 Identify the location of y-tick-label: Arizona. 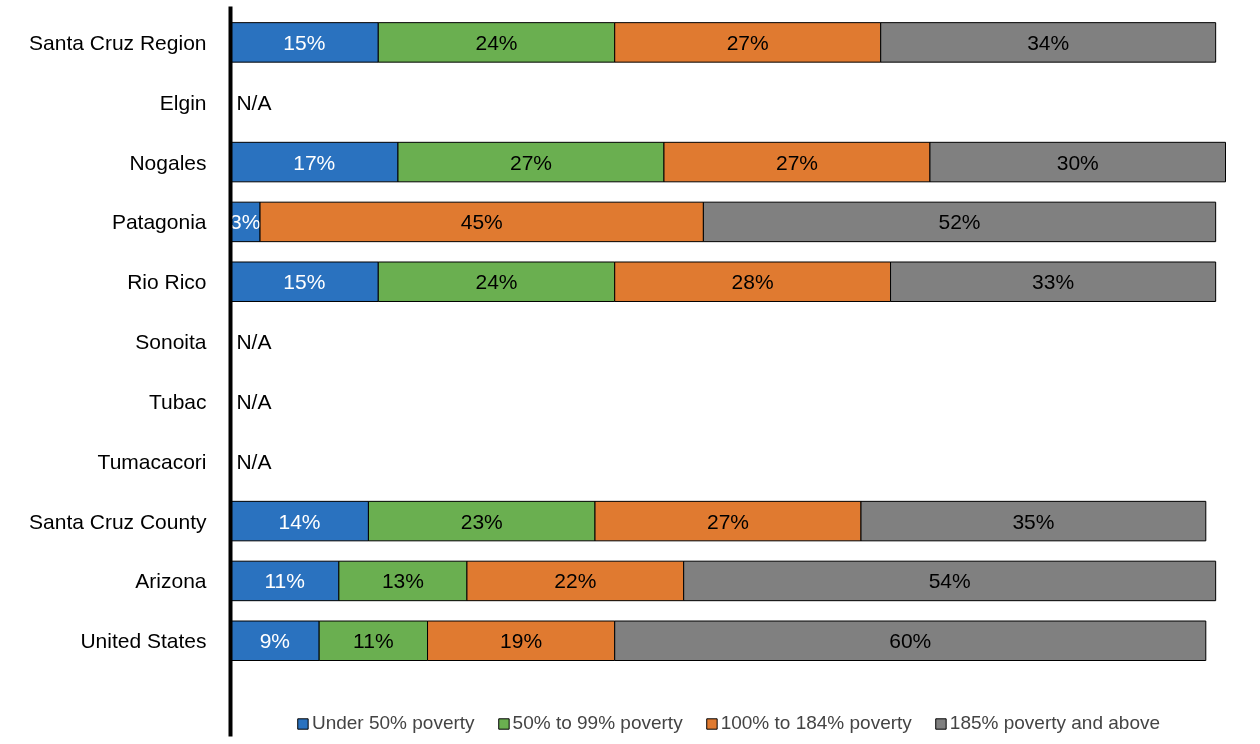
(171, 581).